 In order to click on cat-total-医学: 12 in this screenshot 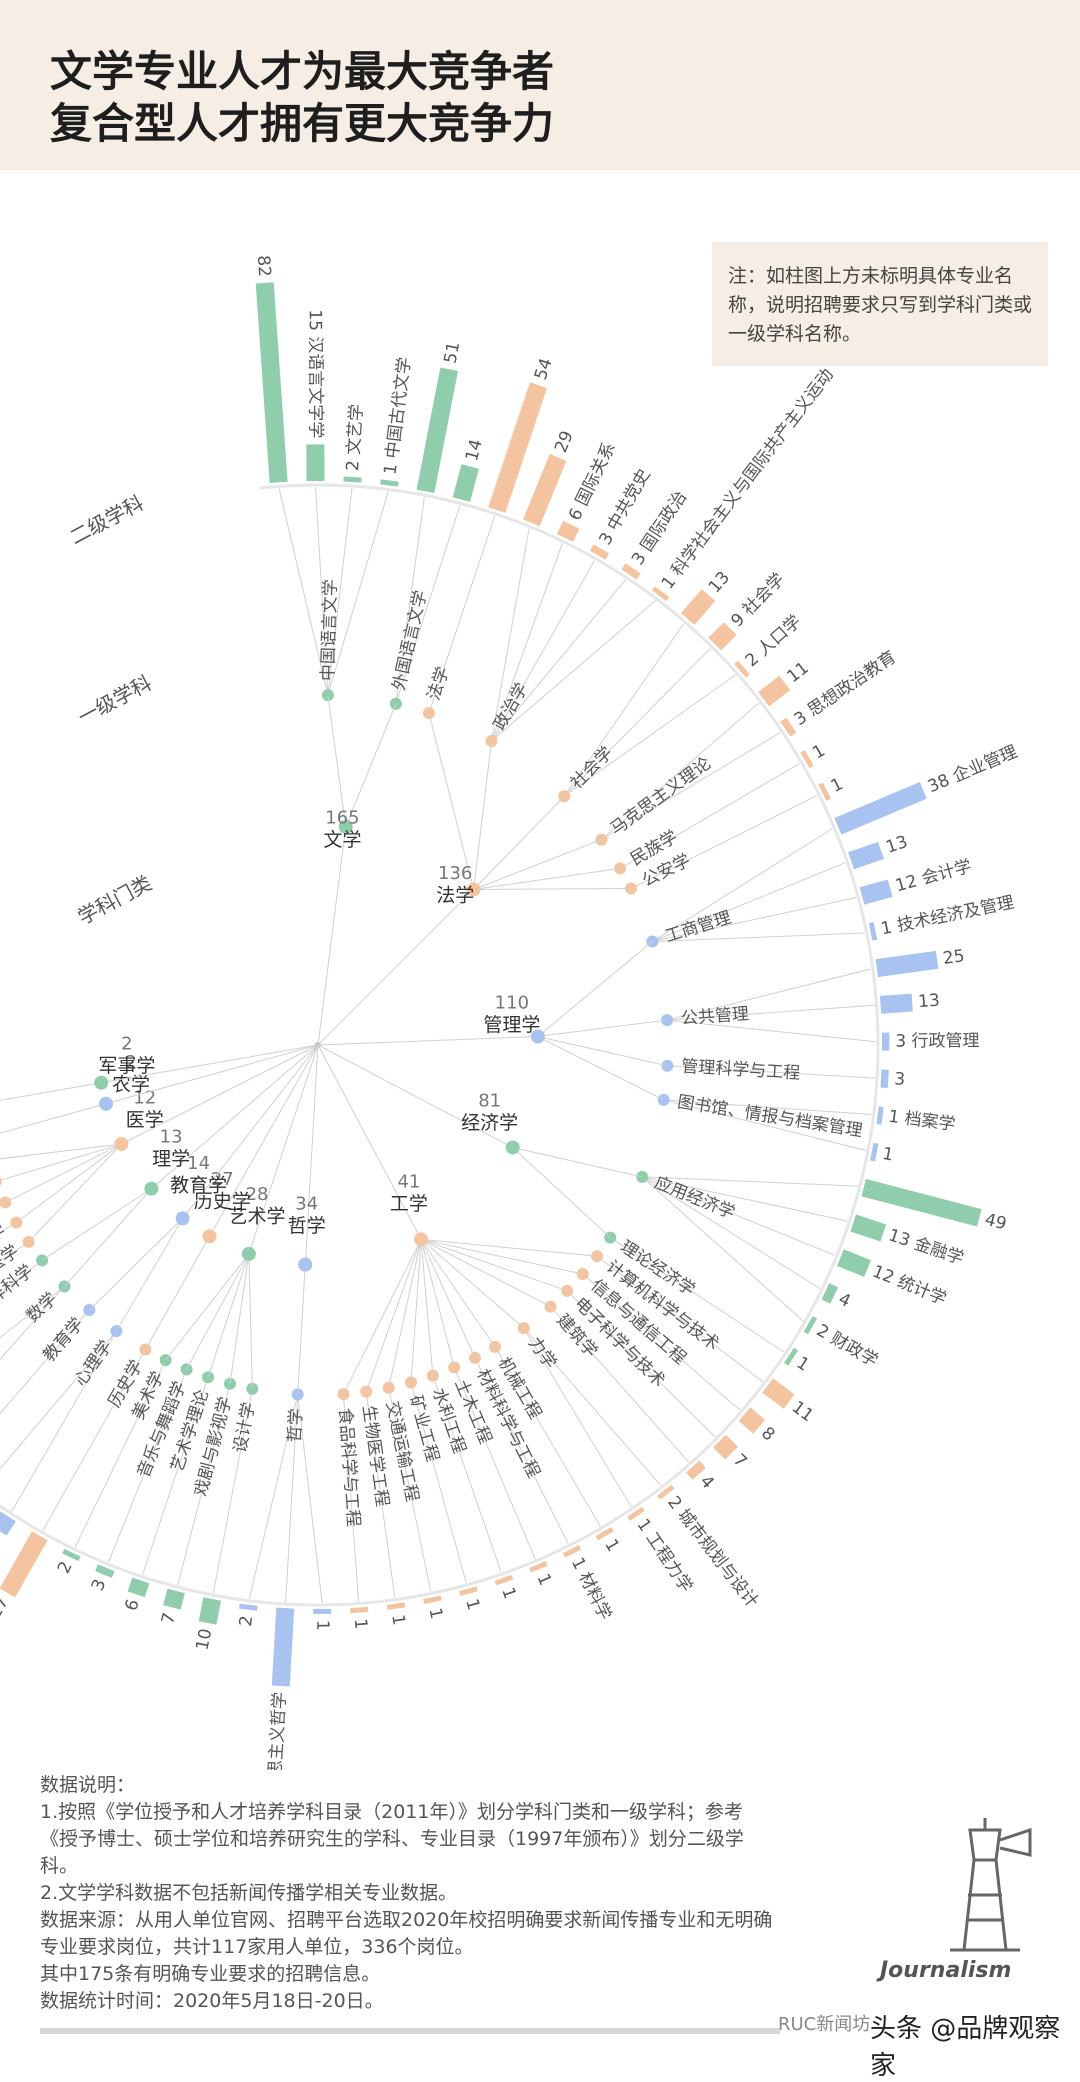, I will do `click(144, 1097)`.